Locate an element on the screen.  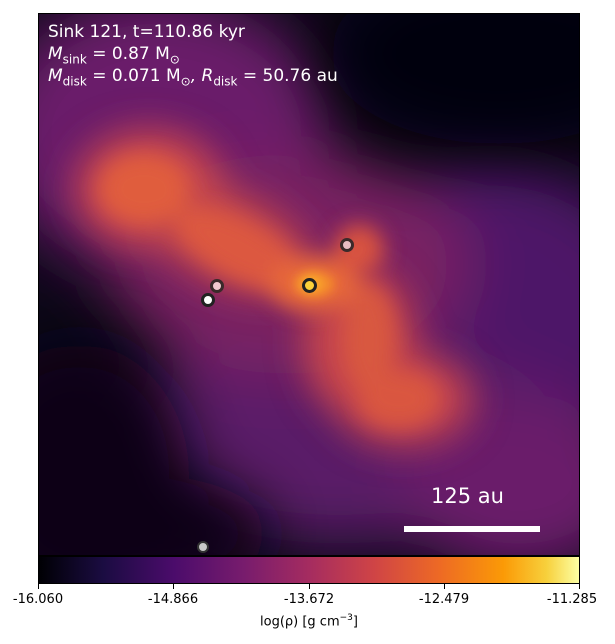
sink-marker-left-lower is located at coordinates (208, 300).